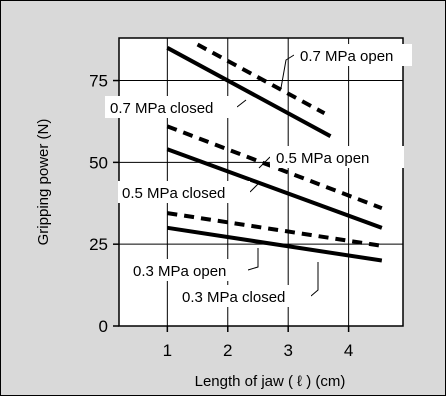 The image size is (446, 396). I want to click on x-tick-label: 3, so click(287, 350).